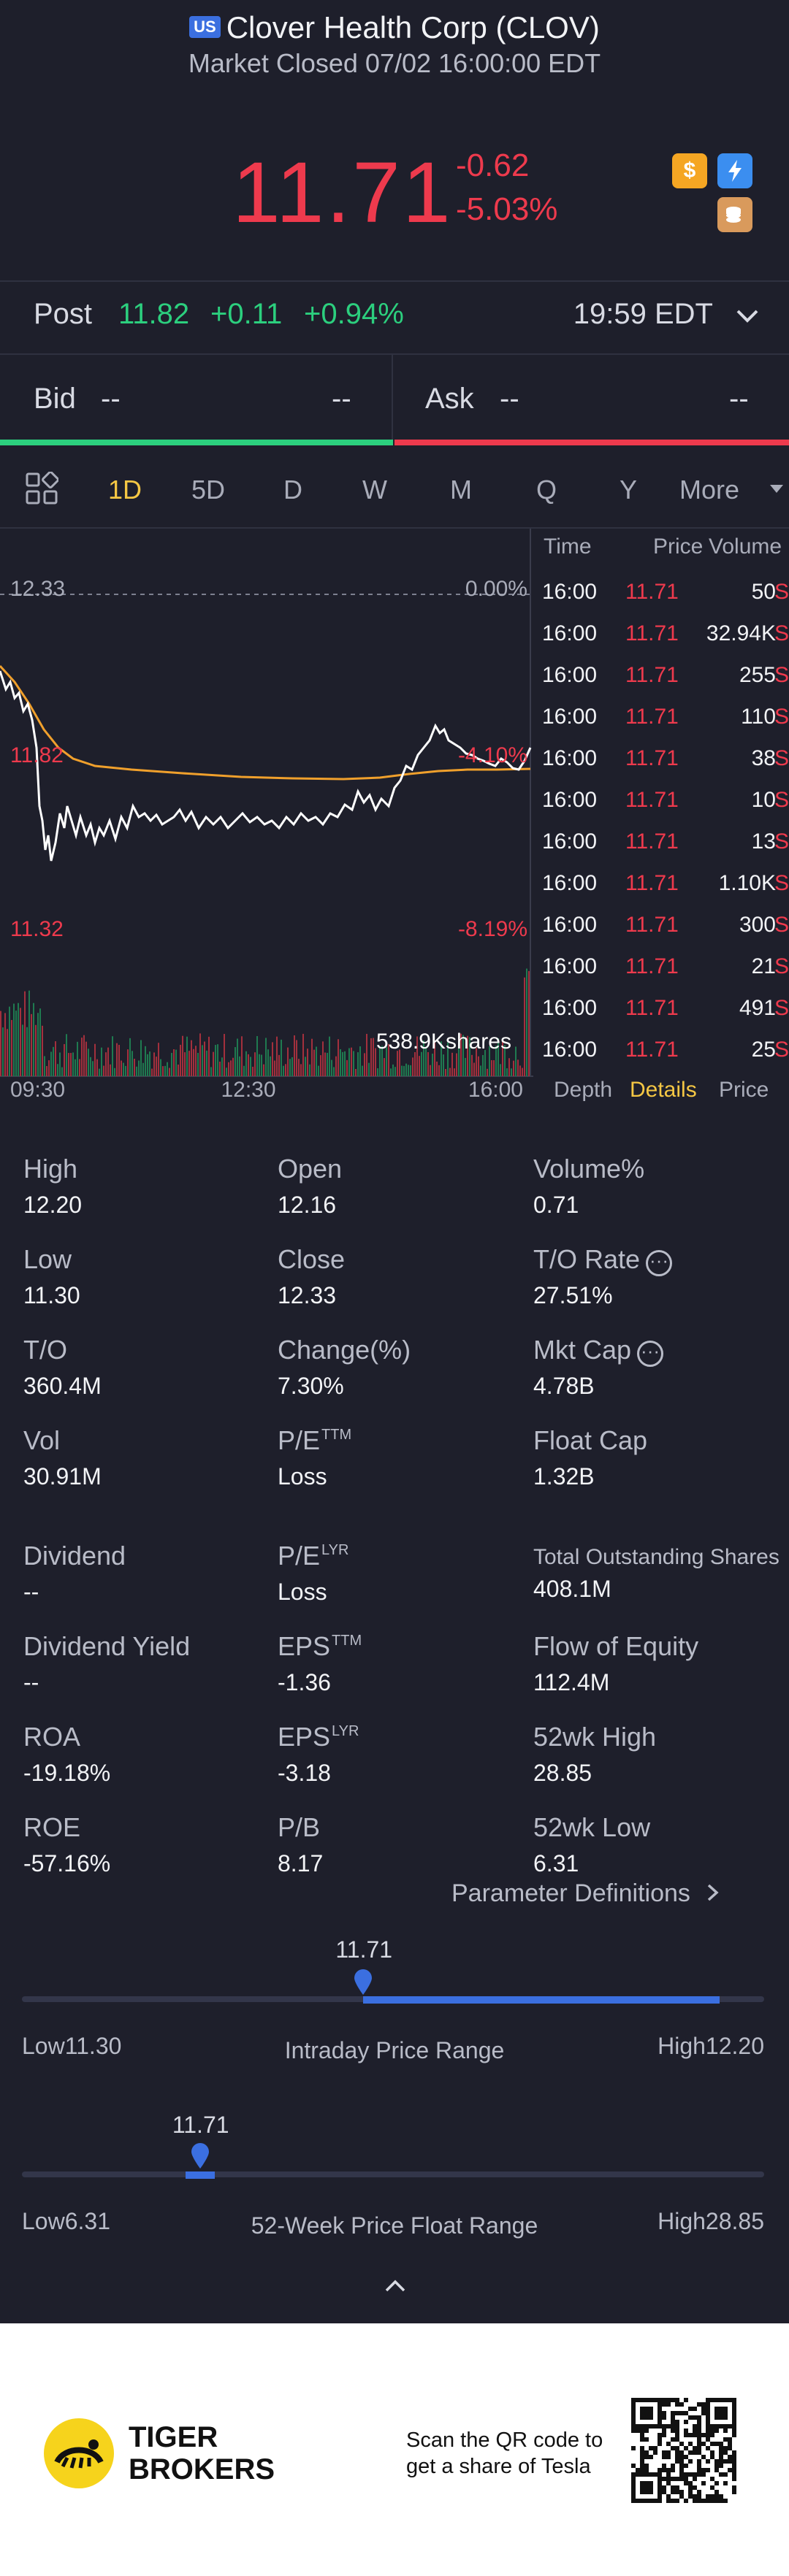  I want to click on brand-line-2: BROKERS, so click(202, 2469).